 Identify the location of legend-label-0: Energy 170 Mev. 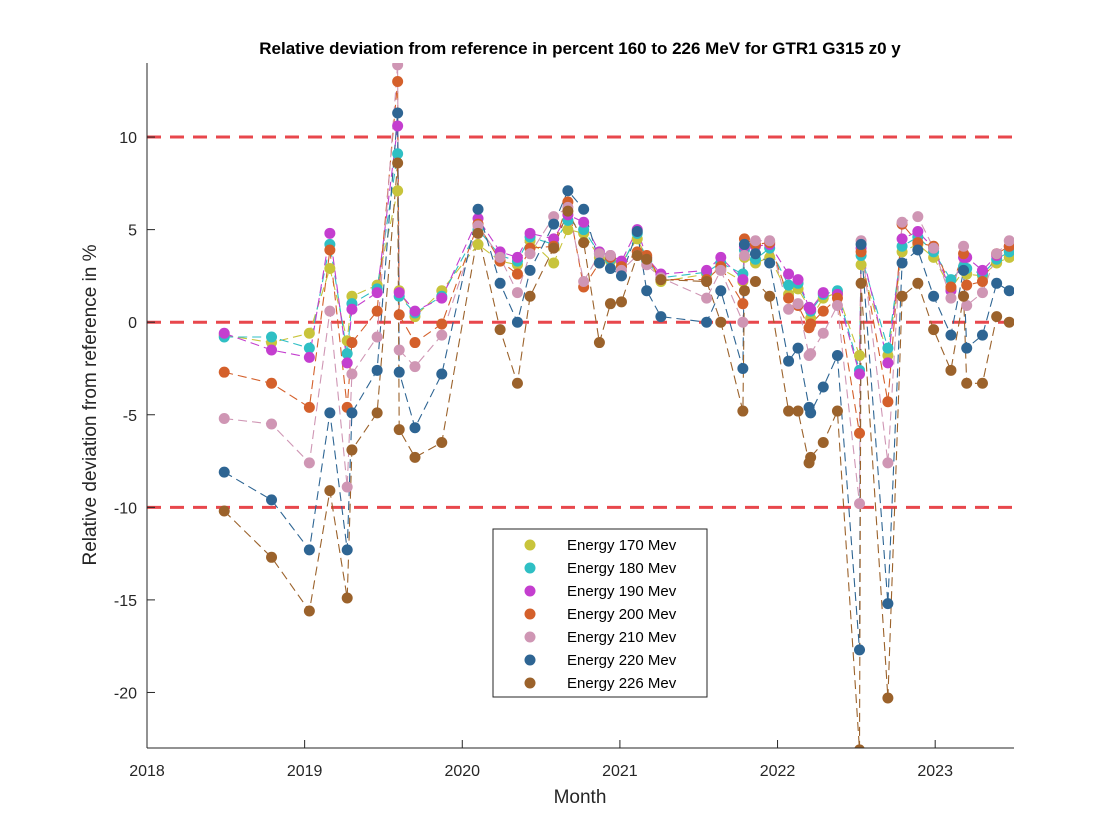
(622, 545).